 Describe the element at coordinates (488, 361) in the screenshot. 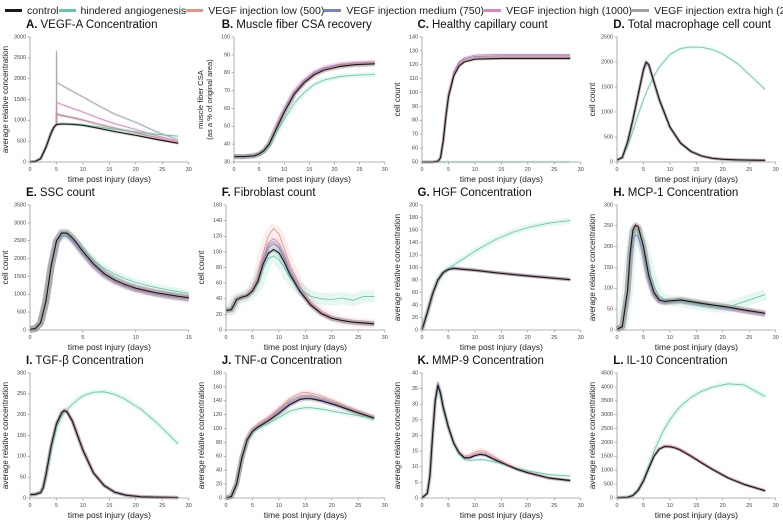

I see `panel-title-text: MMP-9 Concentration` at that location.